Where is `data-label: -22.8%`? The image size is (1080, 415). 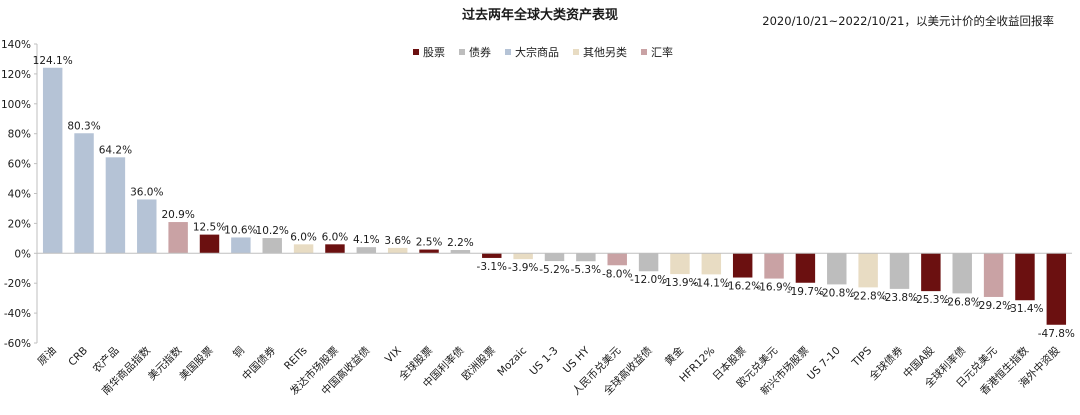
data-label: -22.8% is located at coordinates (868, 296).